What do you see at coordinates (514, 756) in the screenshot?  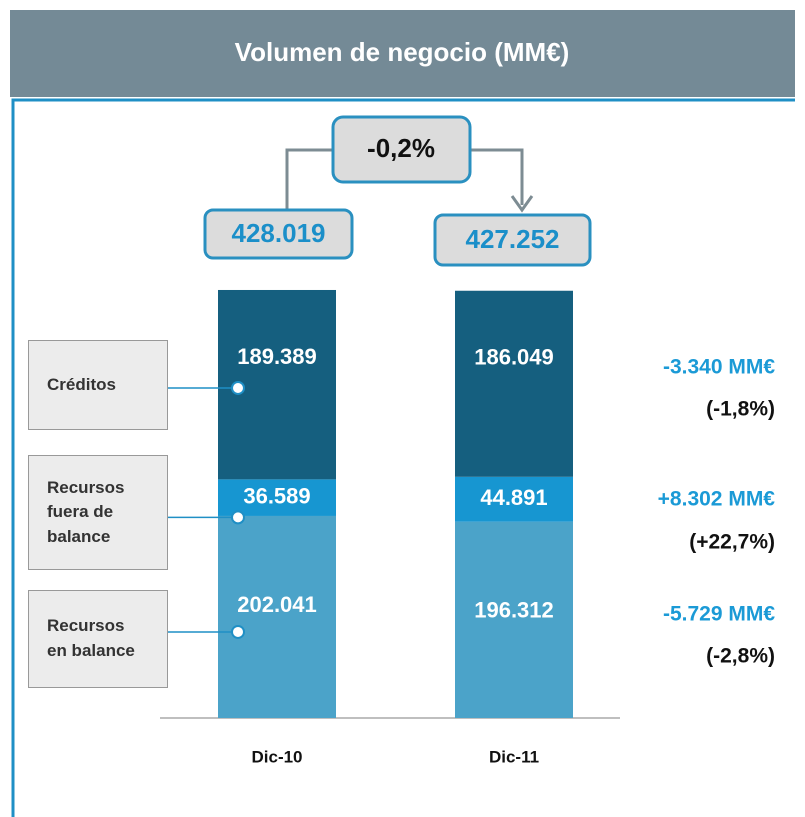 I see `x-tick-label: Dic-11` at bounding box center [514, 756].